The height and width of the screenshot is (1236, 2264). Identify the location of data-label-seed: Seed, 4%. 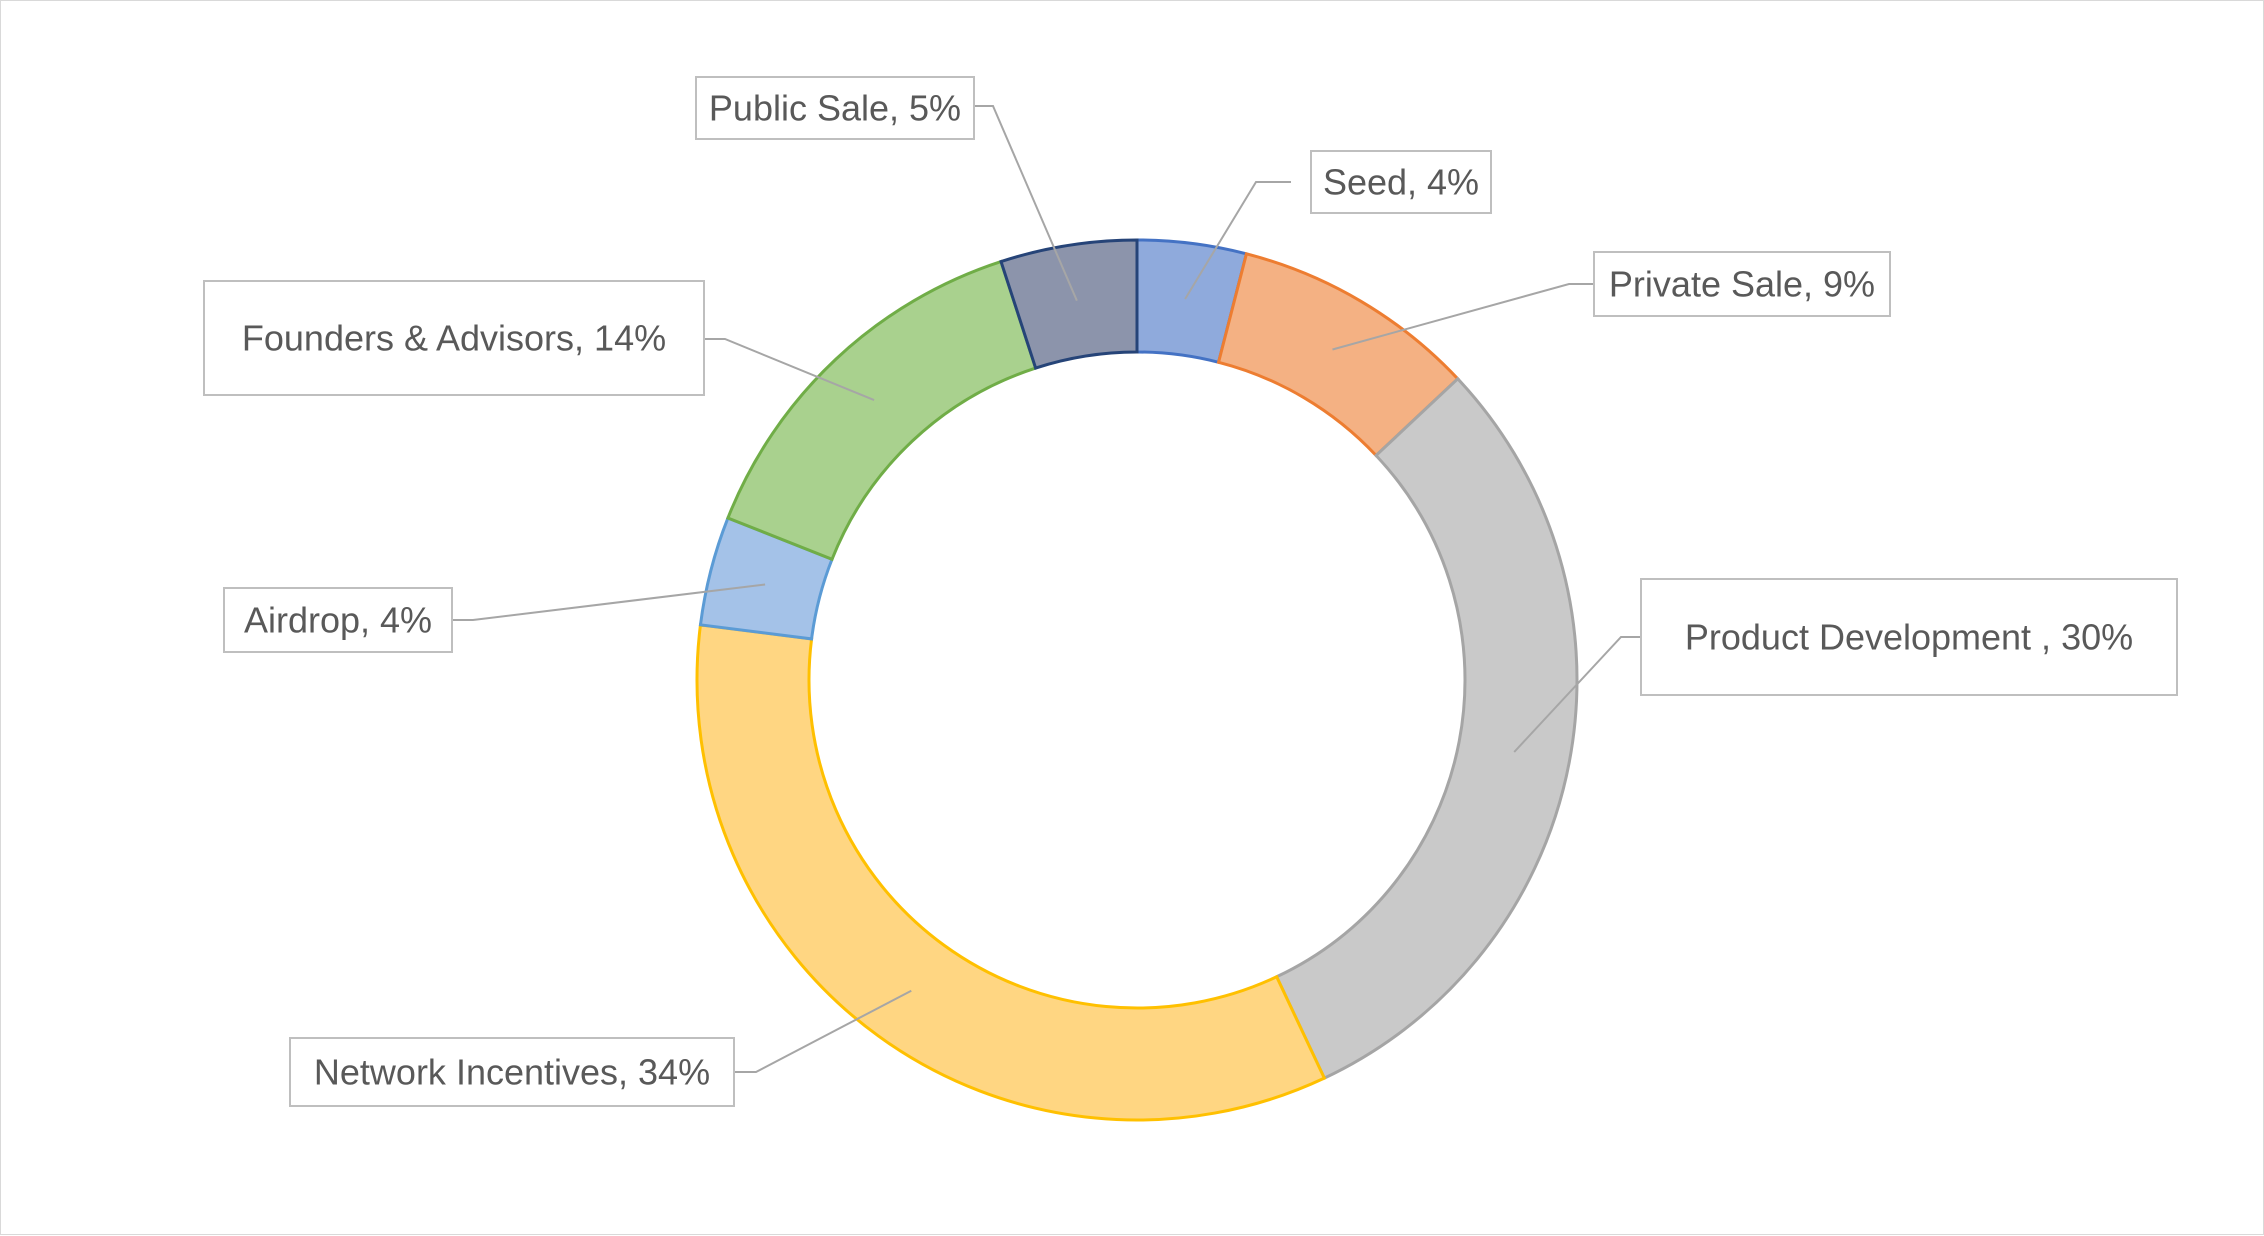
(1401, 182).